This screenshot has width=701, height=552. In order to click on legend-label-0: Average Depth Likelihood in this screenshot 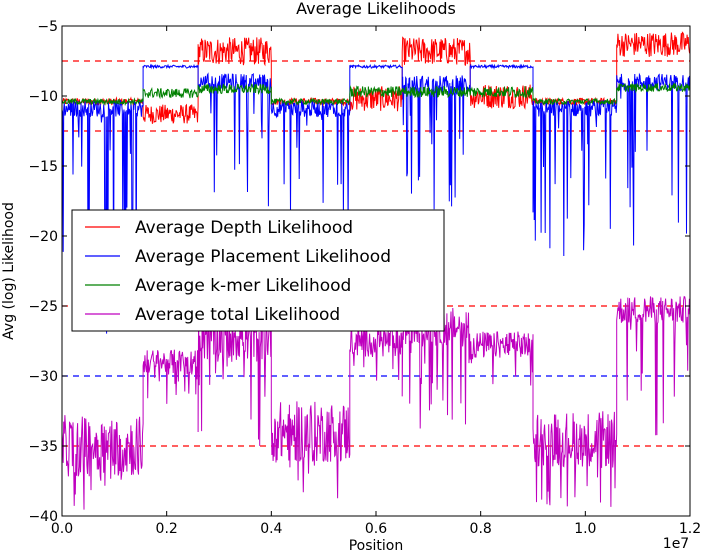, I will do `click(244, 228)`.